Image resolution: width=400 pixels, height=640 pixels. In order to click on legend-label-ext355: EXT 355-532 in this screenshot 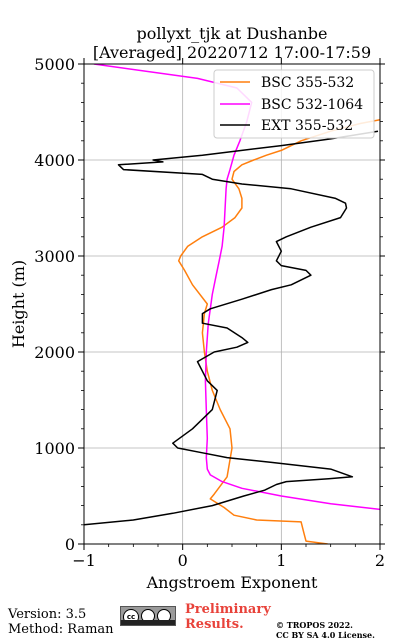, I will do `click(307, 126)`.